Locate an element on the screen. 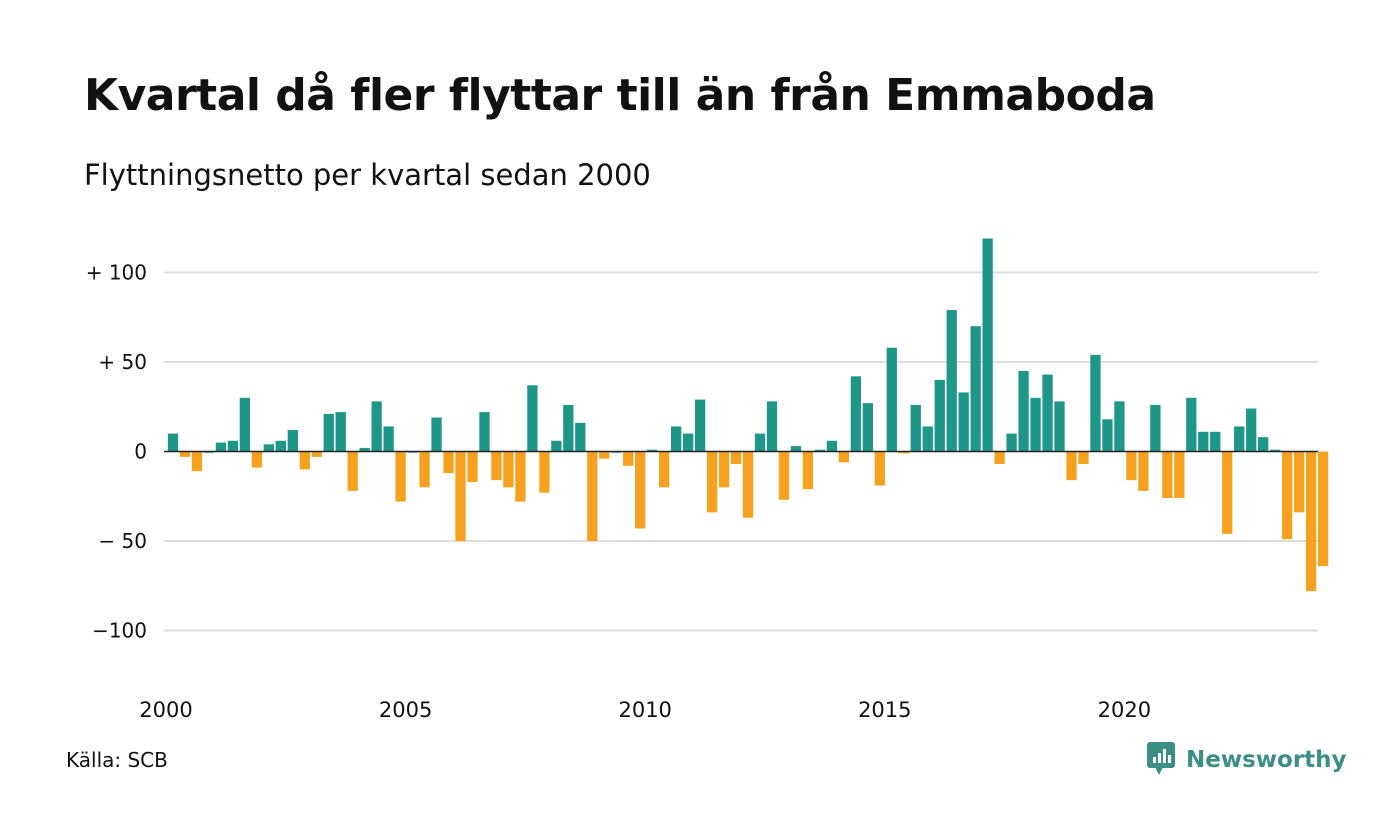 Image resolution: width=1400 pixels, height=840 pixels. bar-2013-q1 is located at coordinates (796, 449).